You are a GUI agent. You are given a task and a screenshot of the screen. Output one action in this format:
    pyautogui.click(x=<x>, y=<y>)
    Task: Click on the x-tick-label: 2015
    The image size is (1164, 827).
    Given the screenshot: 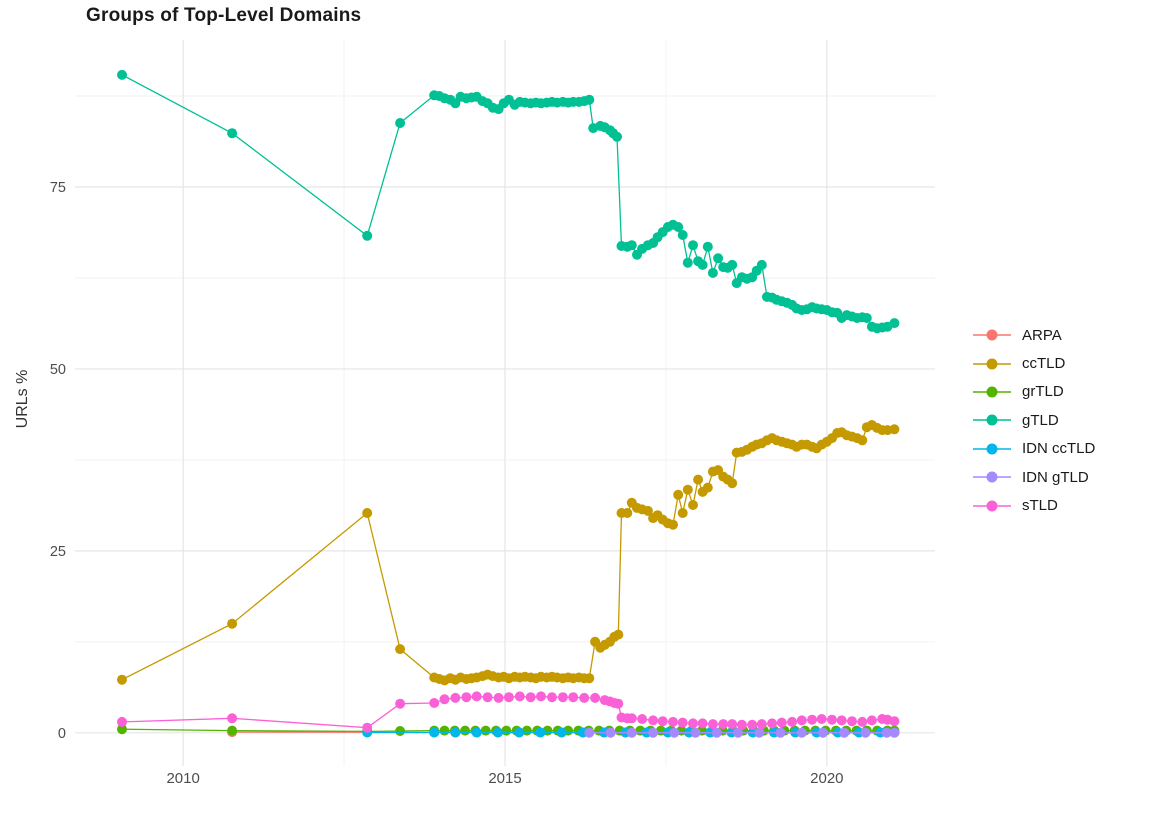 What is the action you would take?
    pyautogui.click(x=504, y=778)
    